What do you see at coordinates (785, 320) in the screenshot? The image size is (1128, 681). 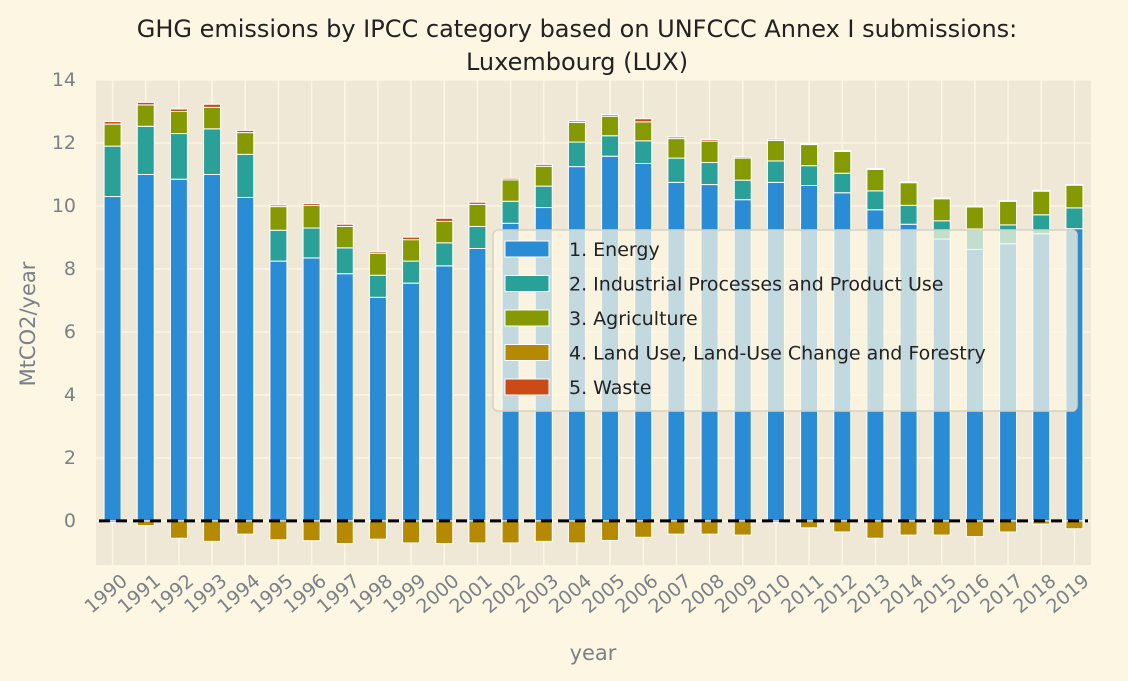 I see `legend-box` at bounding box center [785, 320].